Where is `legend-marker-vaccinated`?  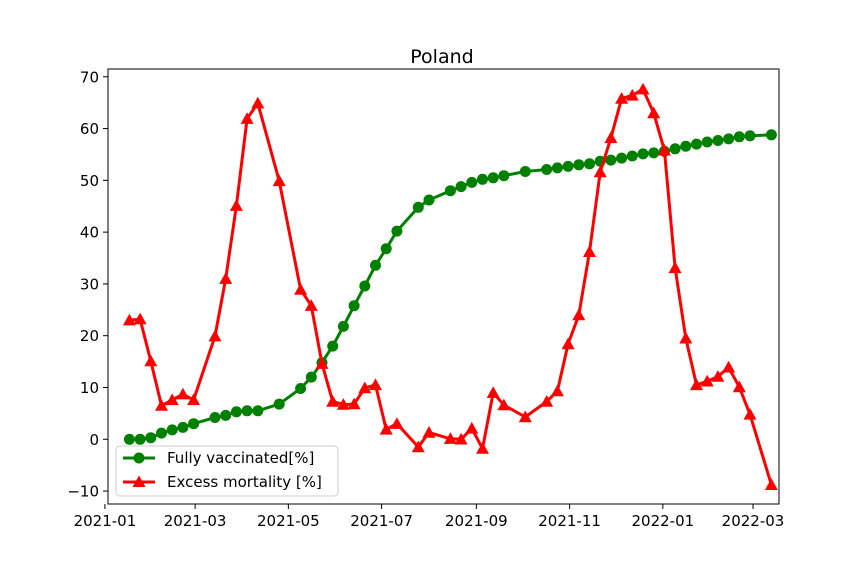 legend-marker-vaccinated is located at coordinates (139, 458).